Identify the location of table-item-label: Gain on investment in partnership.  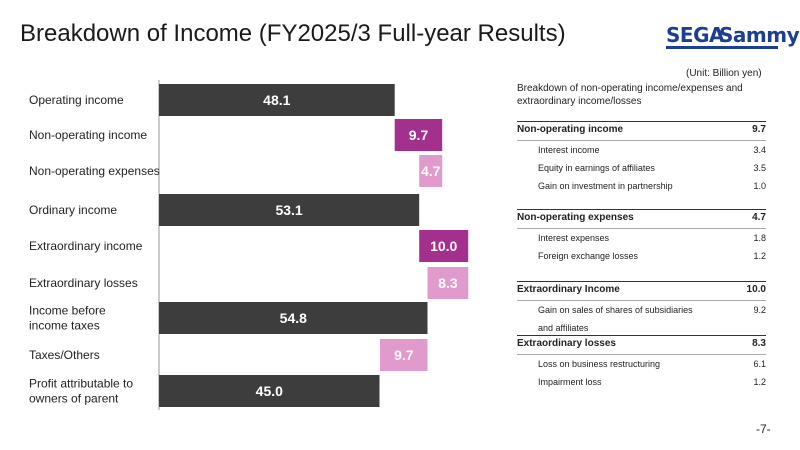
(605, 186).